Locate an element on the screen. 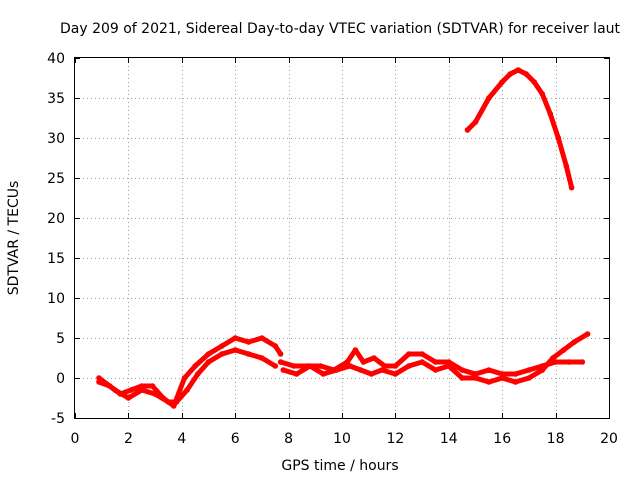 The image size is (640, 480). y-tick-label: 30 is located at coordinates (56, 139).